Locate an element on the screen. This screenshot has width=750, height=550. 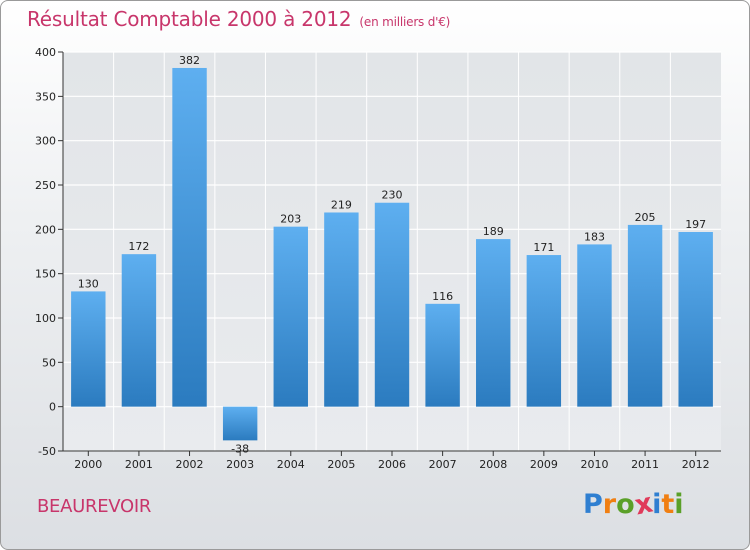
y-tick-label: 100 is located at coordinates (45, 318).